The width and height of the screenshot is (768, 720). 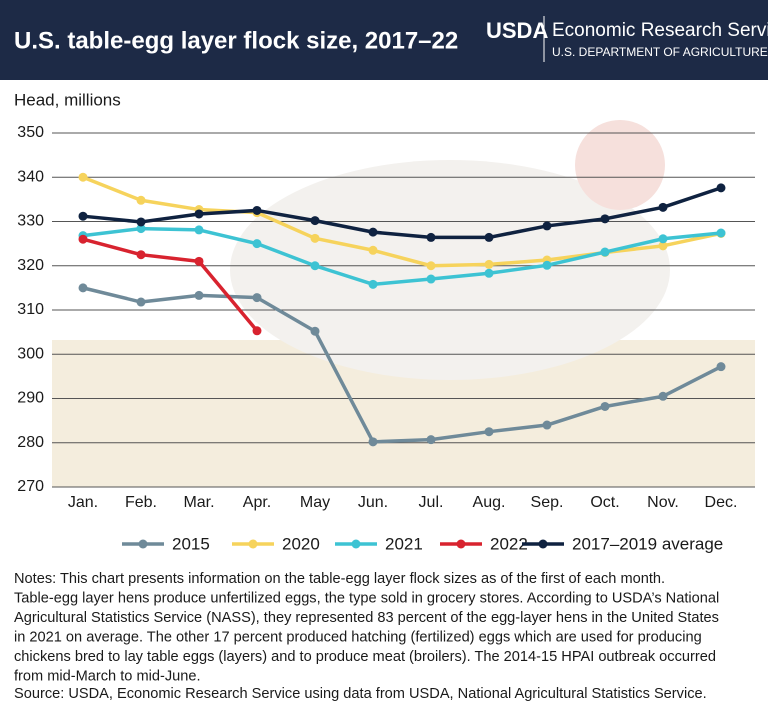 I want to click on y-tick-label: 280, so click(x=30, y=442).